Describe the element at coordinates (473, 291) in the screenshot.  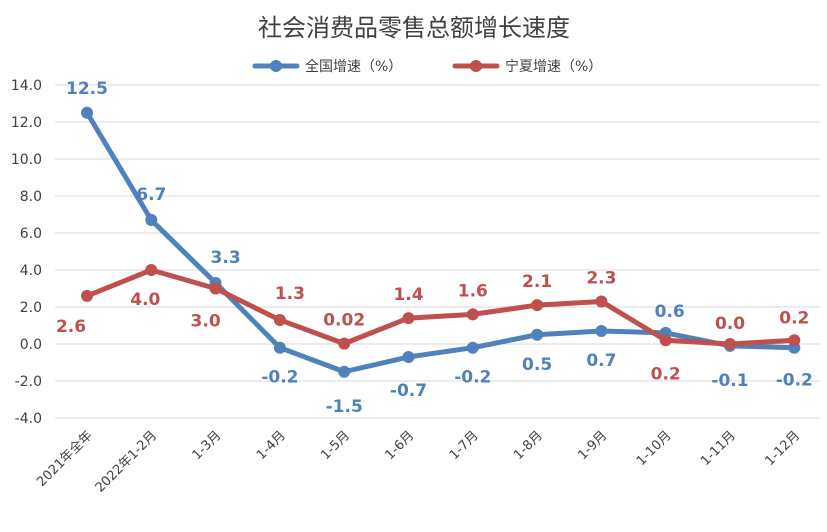
I see `data-label: 1.6` at that location.